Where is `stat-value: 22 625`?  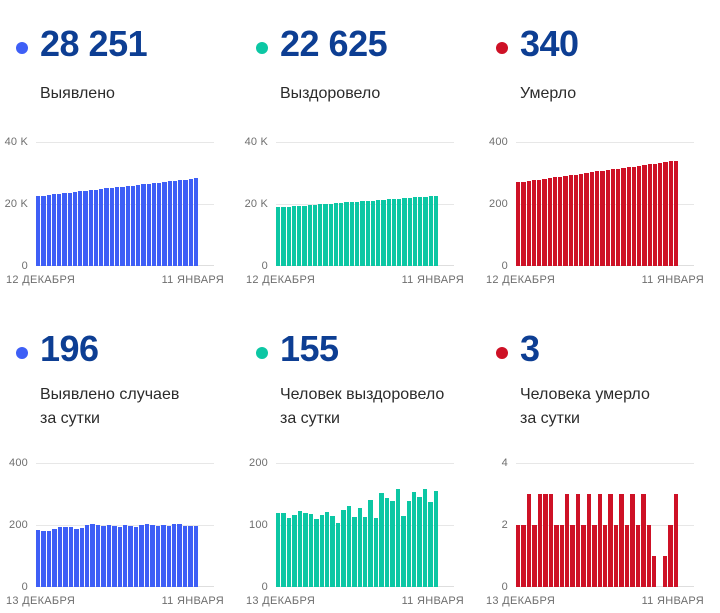
stat-value: 22 625 is located at coordinates (334, 43).